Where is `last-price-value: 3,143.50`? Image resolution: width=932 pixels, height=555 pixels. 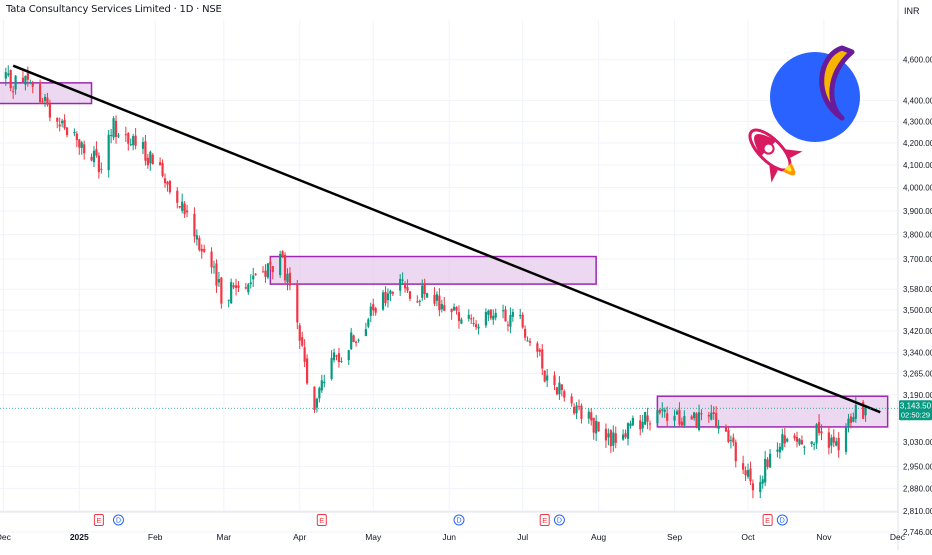 last-price-value: 3,143.50 is located at coordinates (916, 406).